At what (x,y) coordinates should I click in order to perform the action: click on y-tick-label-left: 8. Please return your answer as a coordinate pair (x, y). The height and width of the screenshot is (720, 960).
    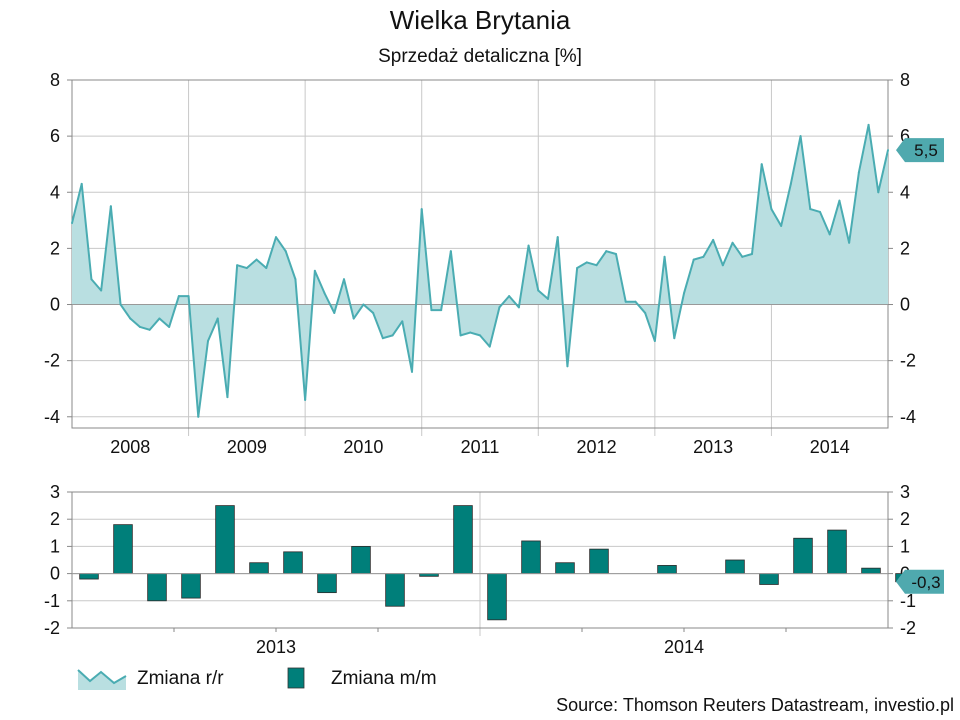
    Looking at the image, I should click on (55, 80).